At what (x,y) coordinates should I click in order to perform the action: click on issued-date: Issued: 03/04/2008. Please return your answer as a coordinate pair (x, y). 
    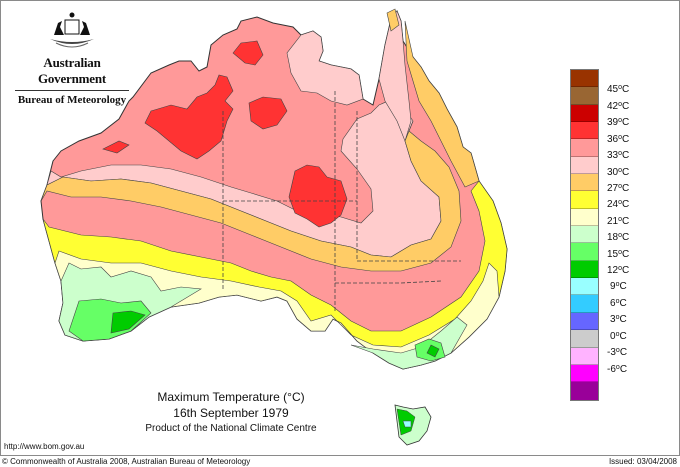
    Looking at the image, I should click on (642, 461).